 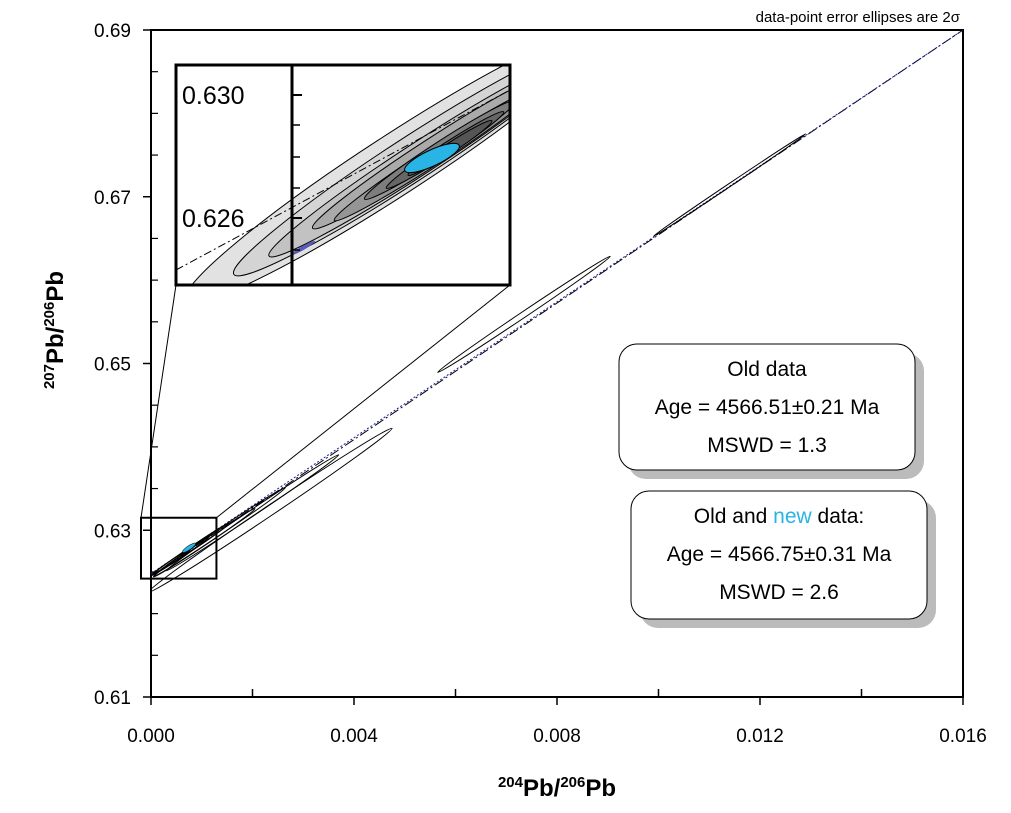 What do you see at coordinates (557, 736) in the screenshot?
I see `x-tick-label-2: 0.008` at bounding box center [557, 736].